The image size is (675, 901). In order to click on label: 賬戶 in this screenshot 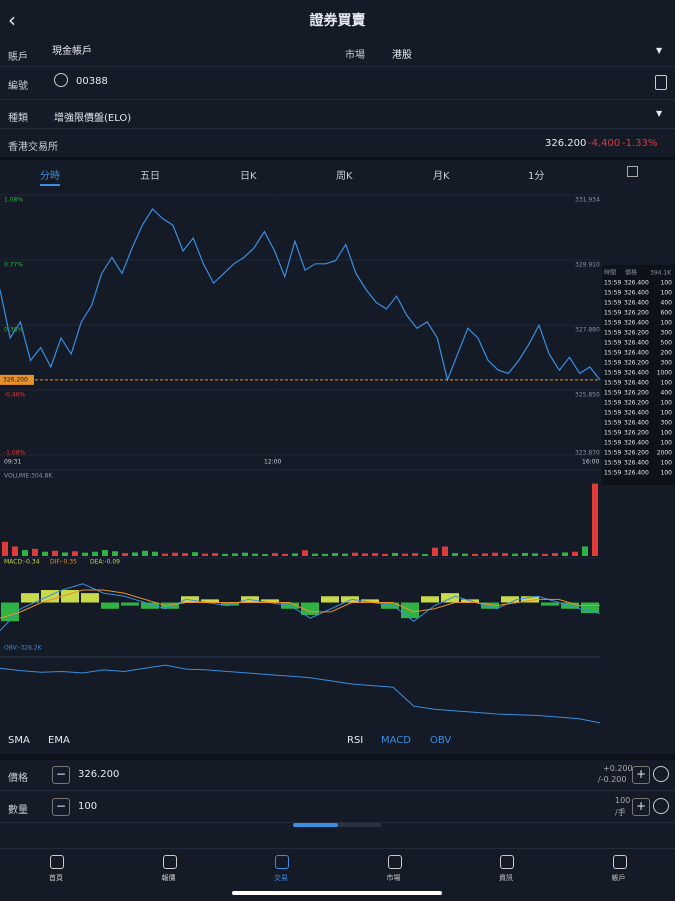, I will do `click(18, 57)`.